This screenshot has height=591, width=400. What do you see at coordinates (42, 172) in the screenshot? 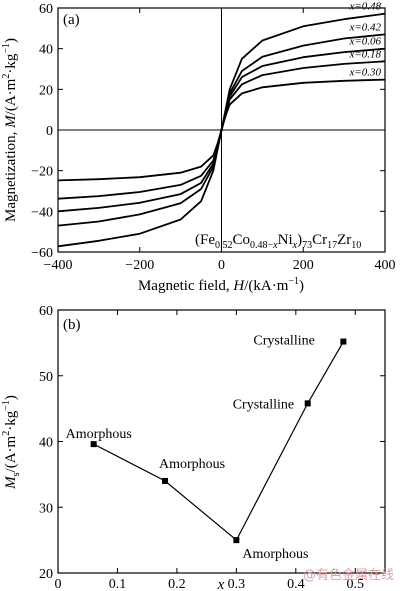
I see `panel-a-ytick-label: −20` at bounding box center [42, 172].